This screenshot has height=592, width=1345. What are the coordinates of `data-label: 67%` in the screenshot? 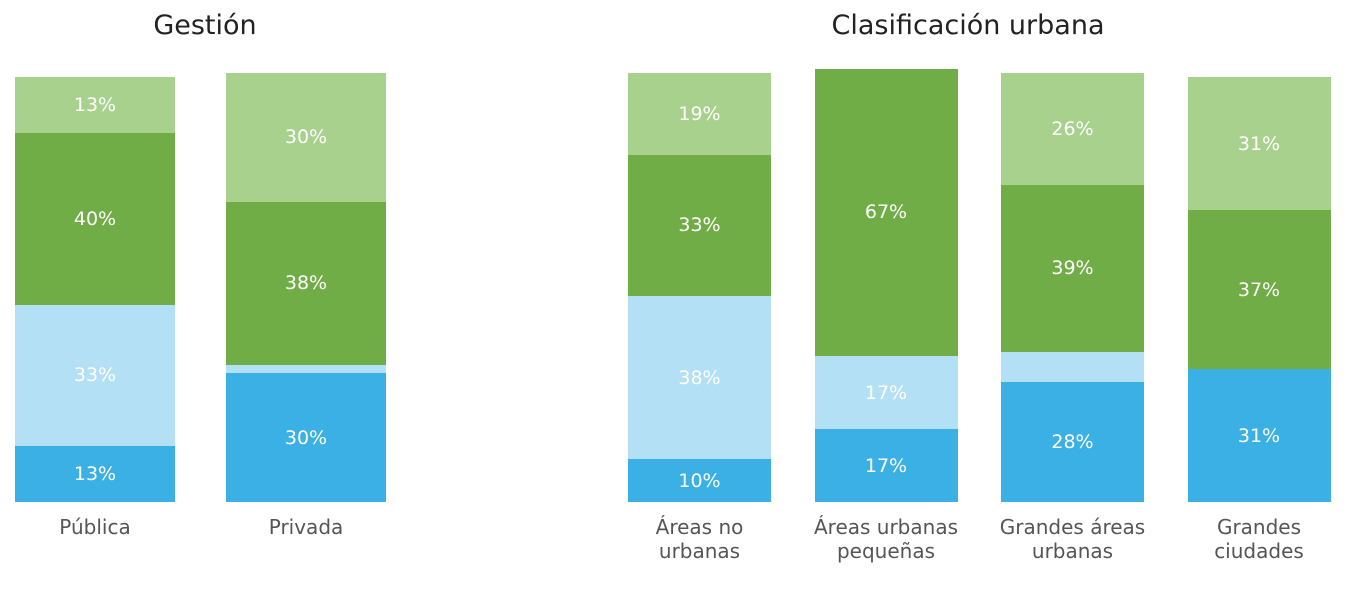 It's located at (886, 212).